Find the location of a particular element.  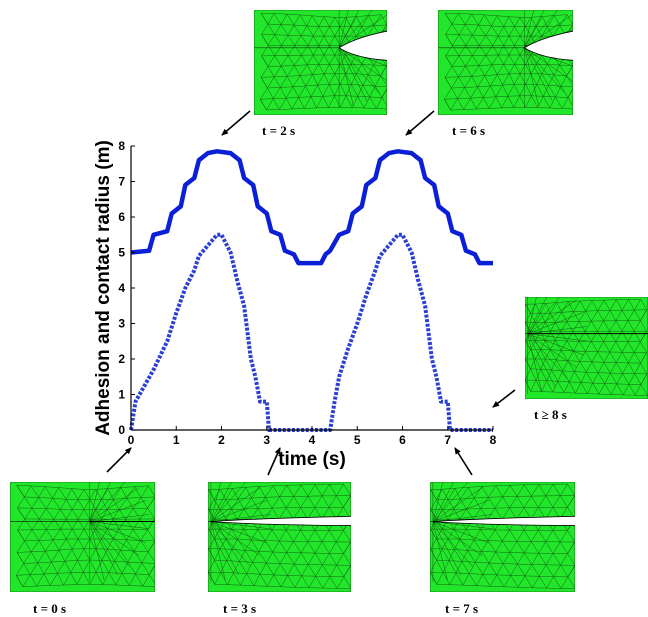

mesh-snapshot-t2: t = 2 s is located at coordinates (320, 74).